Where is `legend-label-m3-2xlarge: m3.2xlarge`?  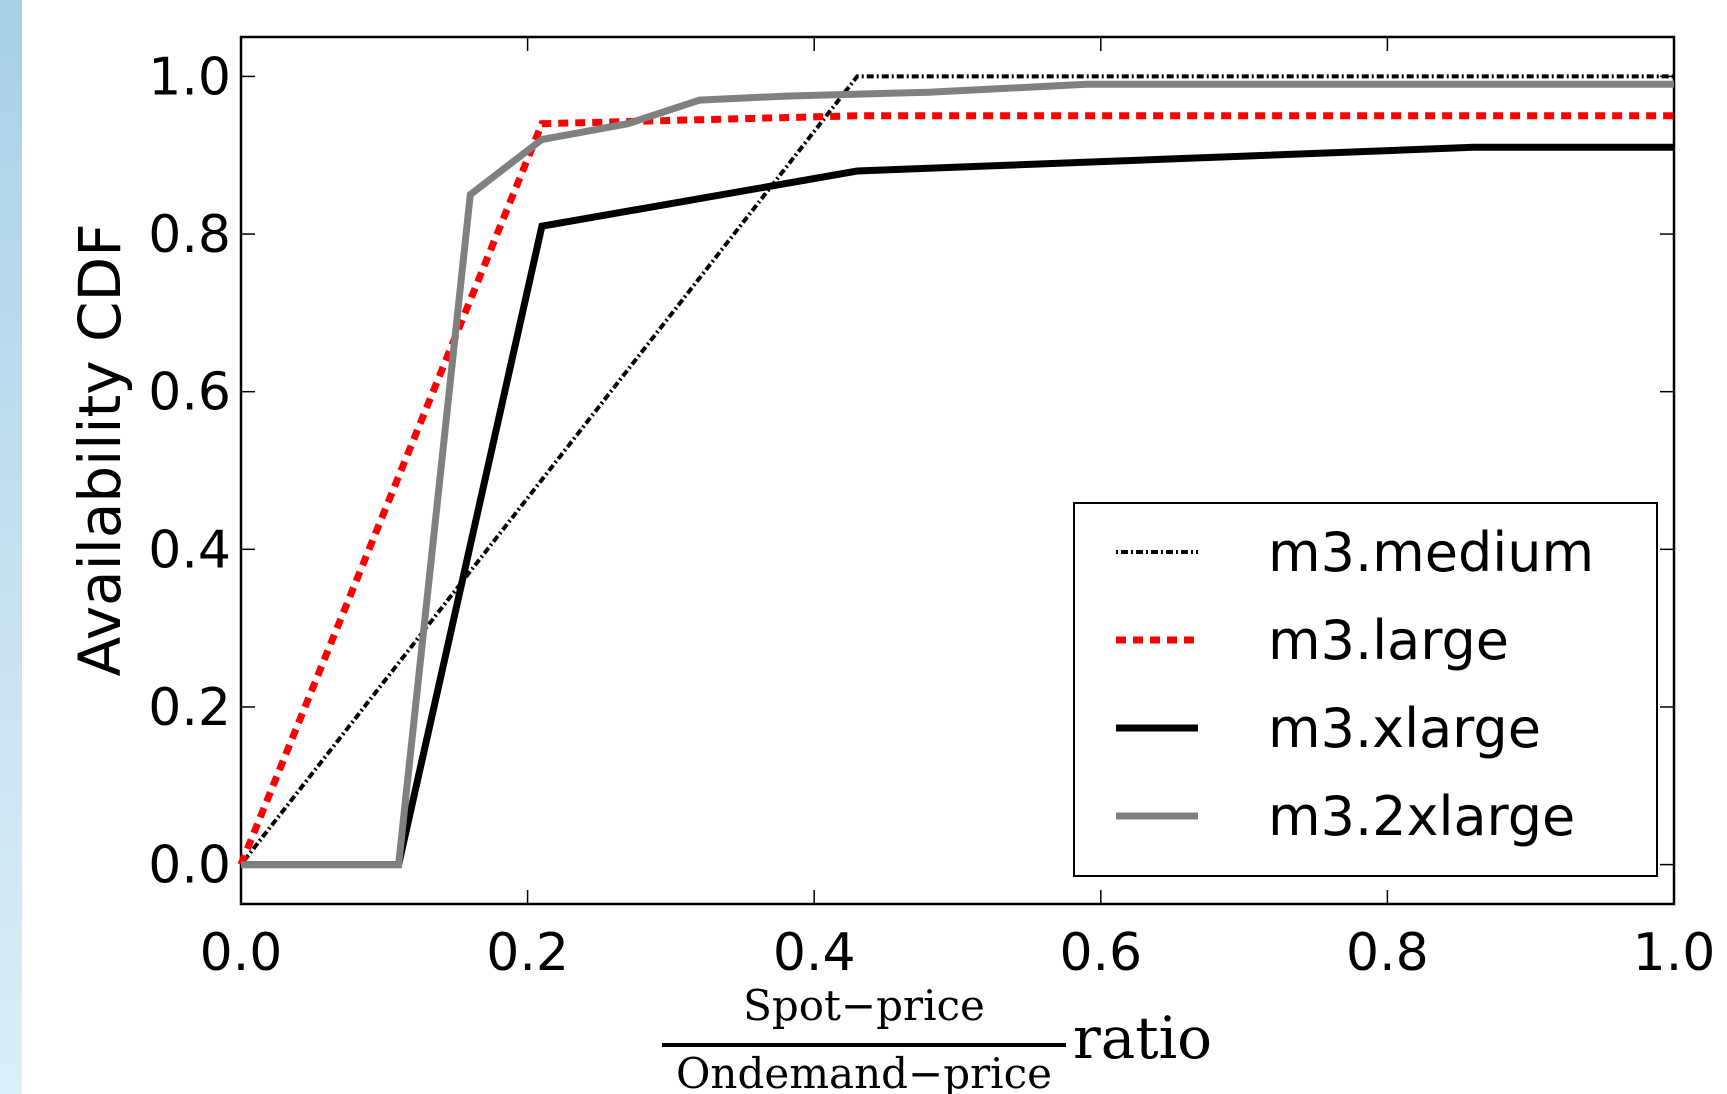
legend-label-m3-2xlarge: m3.2xlarge is located at coordinates (1421, 816).